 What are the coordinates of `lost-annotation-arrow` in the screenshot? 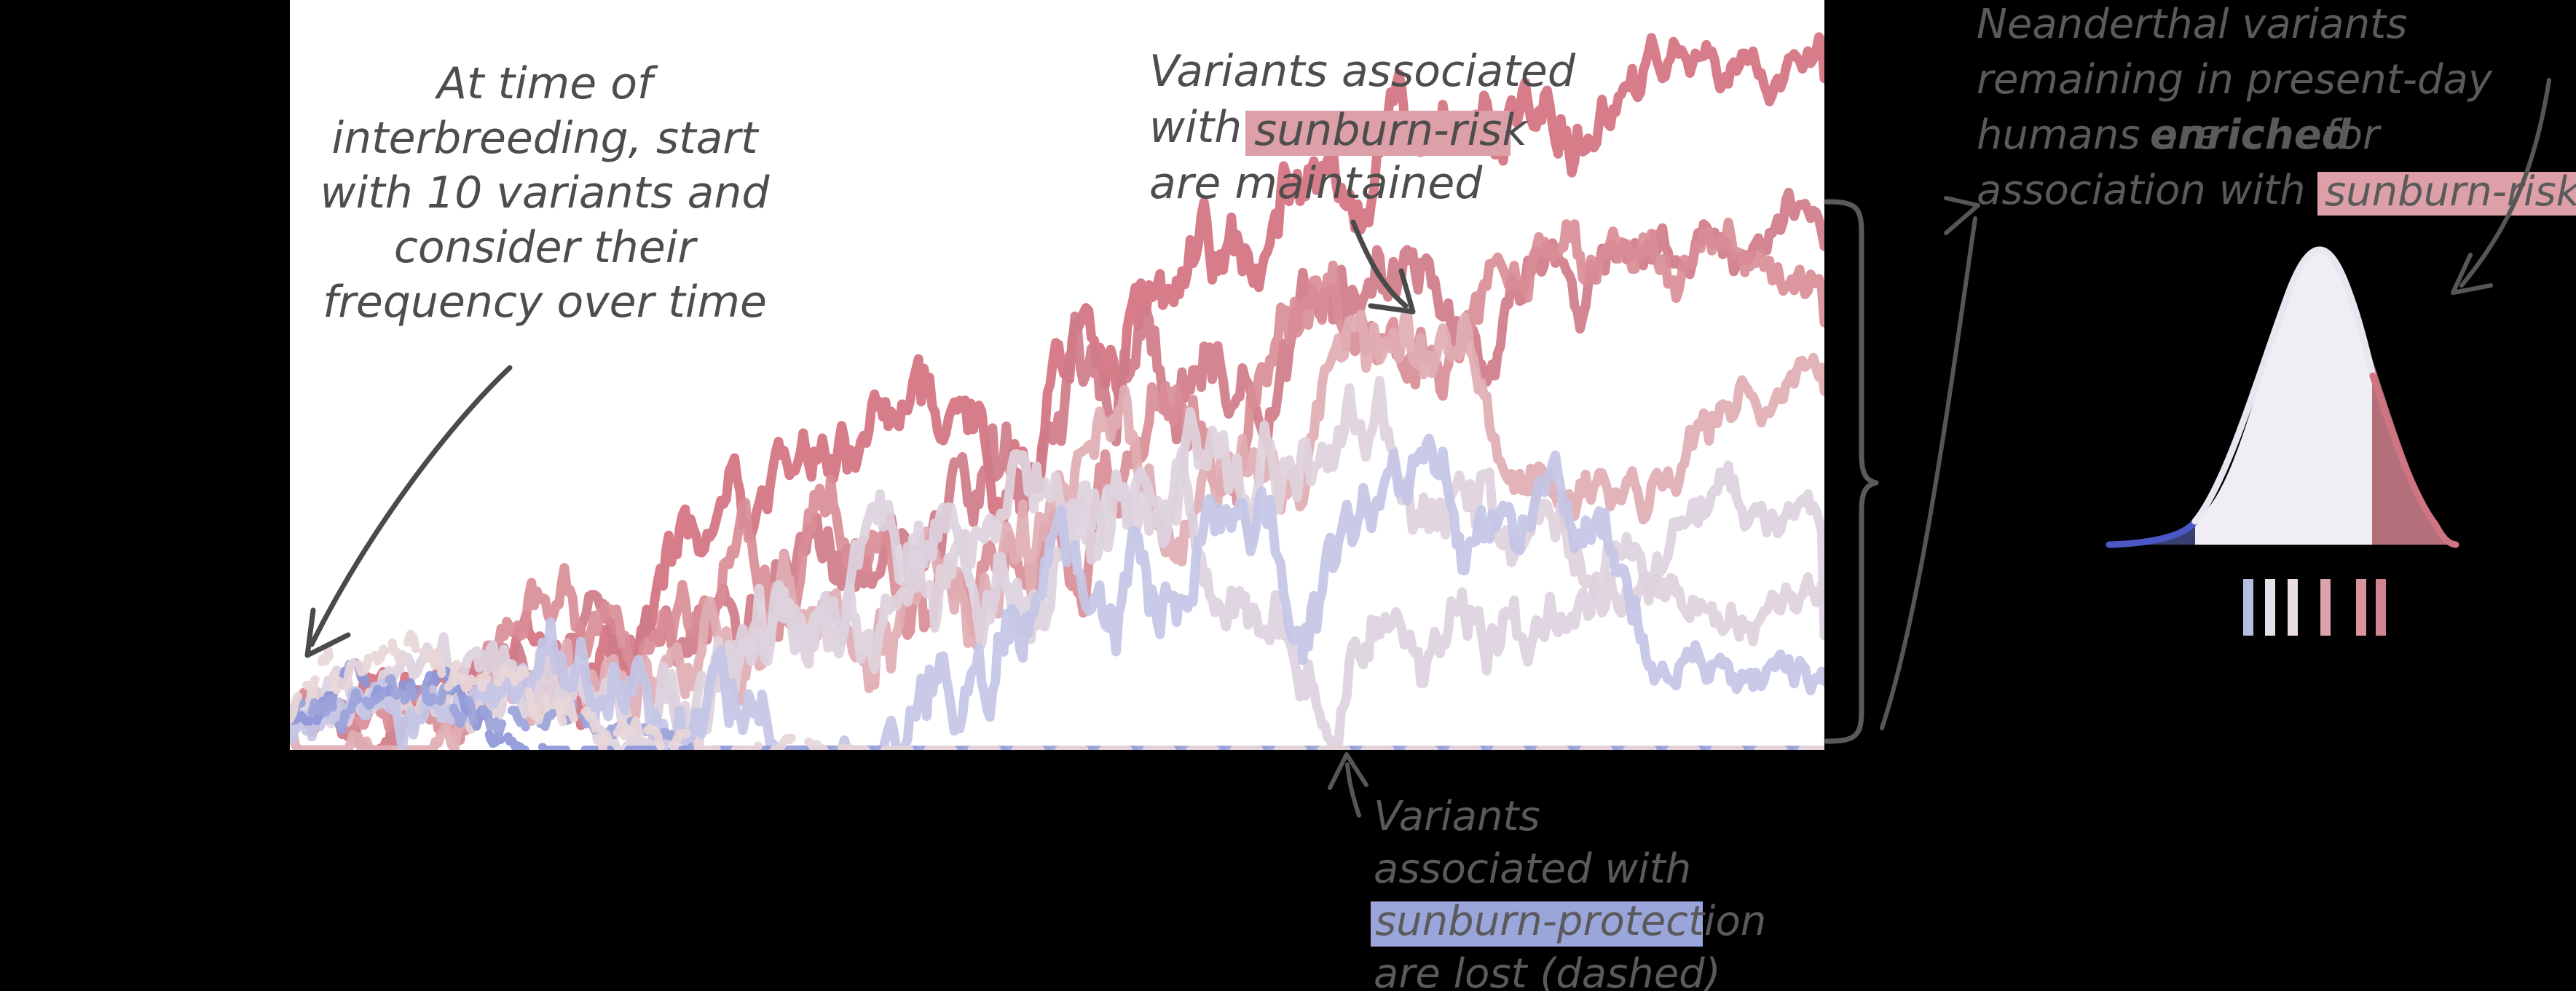 It's located at (1353, 790).